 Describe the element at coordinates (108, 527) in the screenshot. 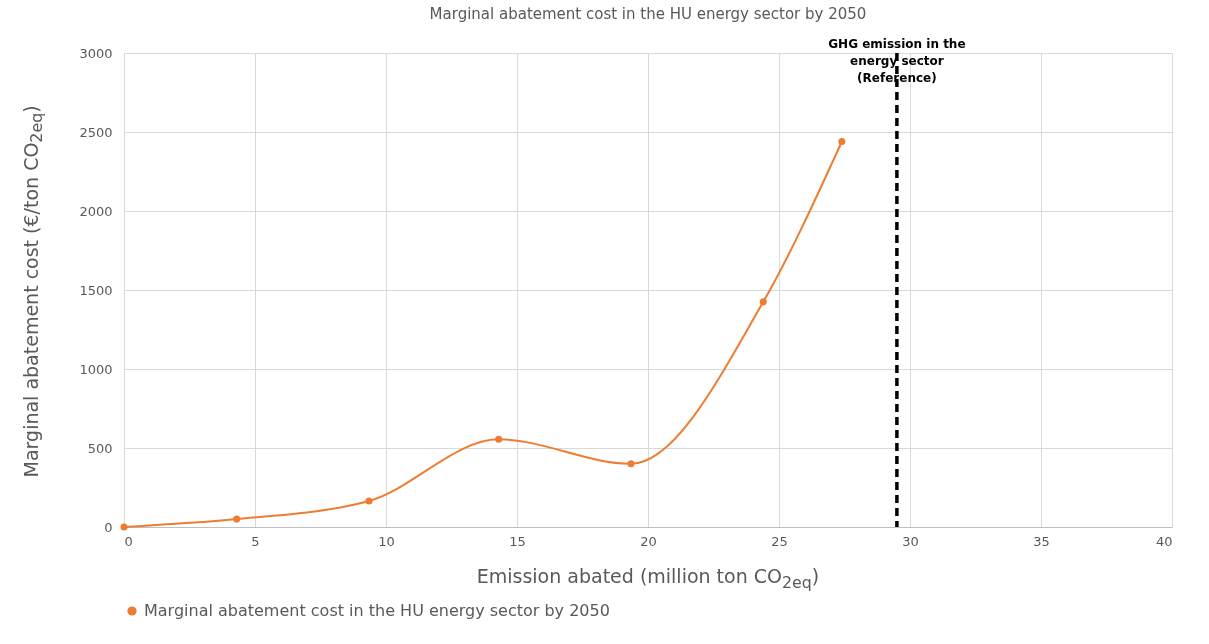

I see `y-tick-label: 0` at that location.